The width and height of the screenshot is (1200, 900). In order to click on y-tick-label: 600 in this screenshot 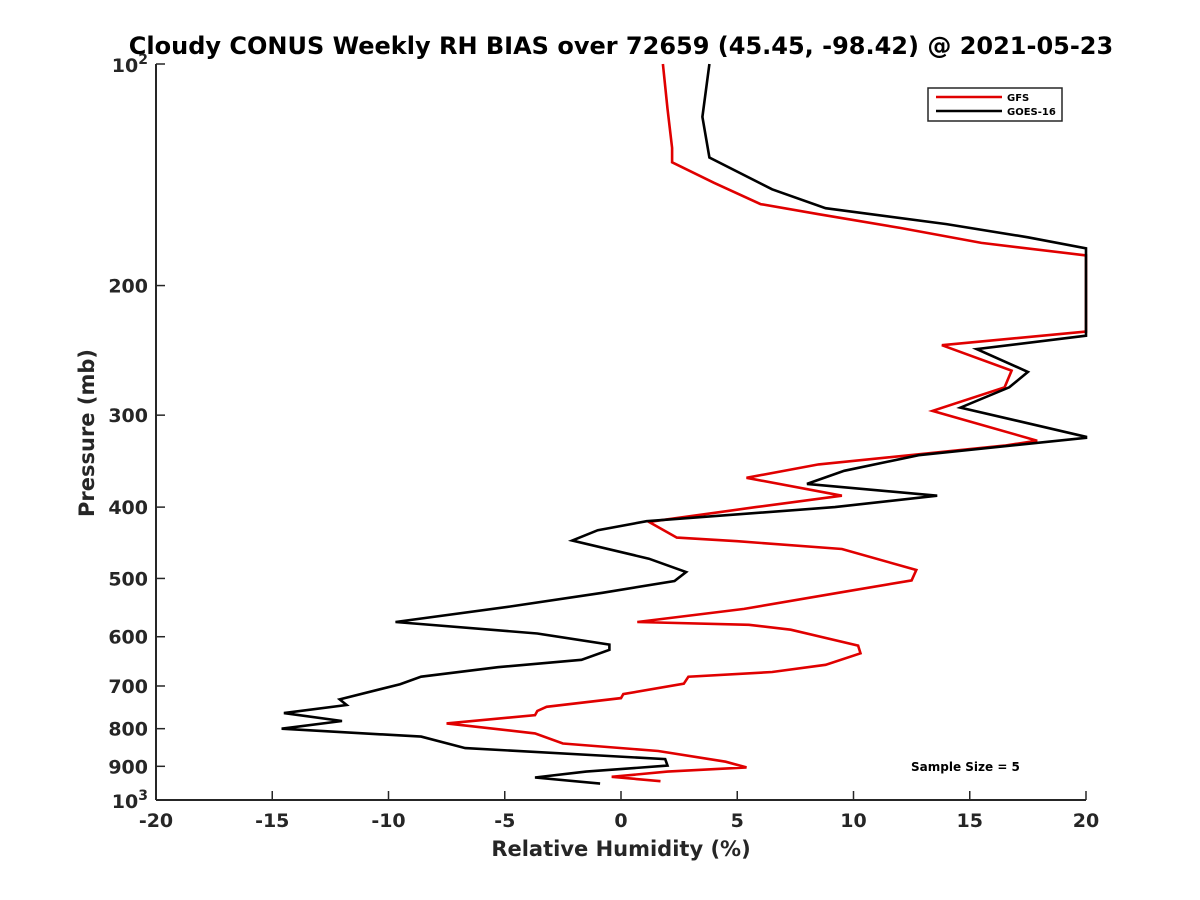, I will do `click(128, 638)`.